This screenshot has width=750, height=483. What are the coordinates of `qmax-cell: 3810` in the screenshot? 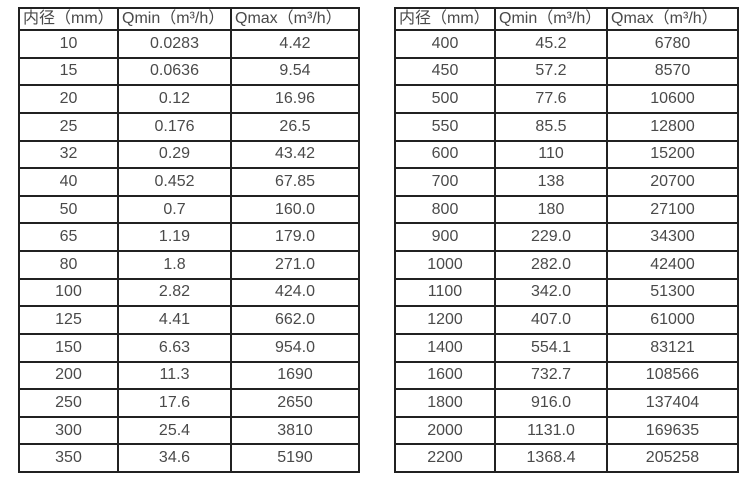 It's located at (295, 430).